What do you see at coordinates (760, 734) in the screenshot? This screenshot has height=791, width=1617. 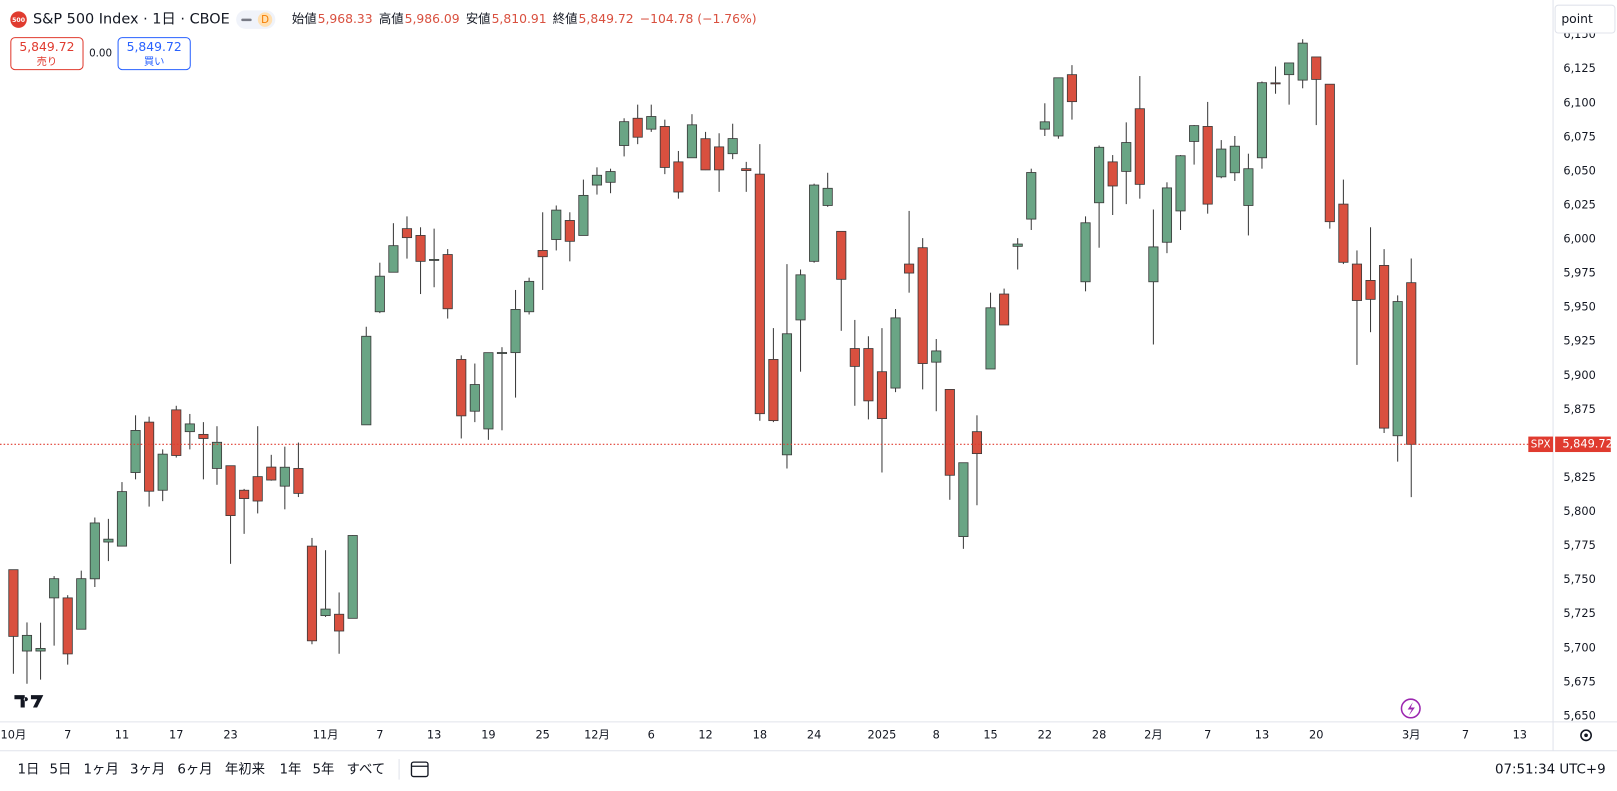 I see `x-tick-label: 18` at bounding box center [760, 734].